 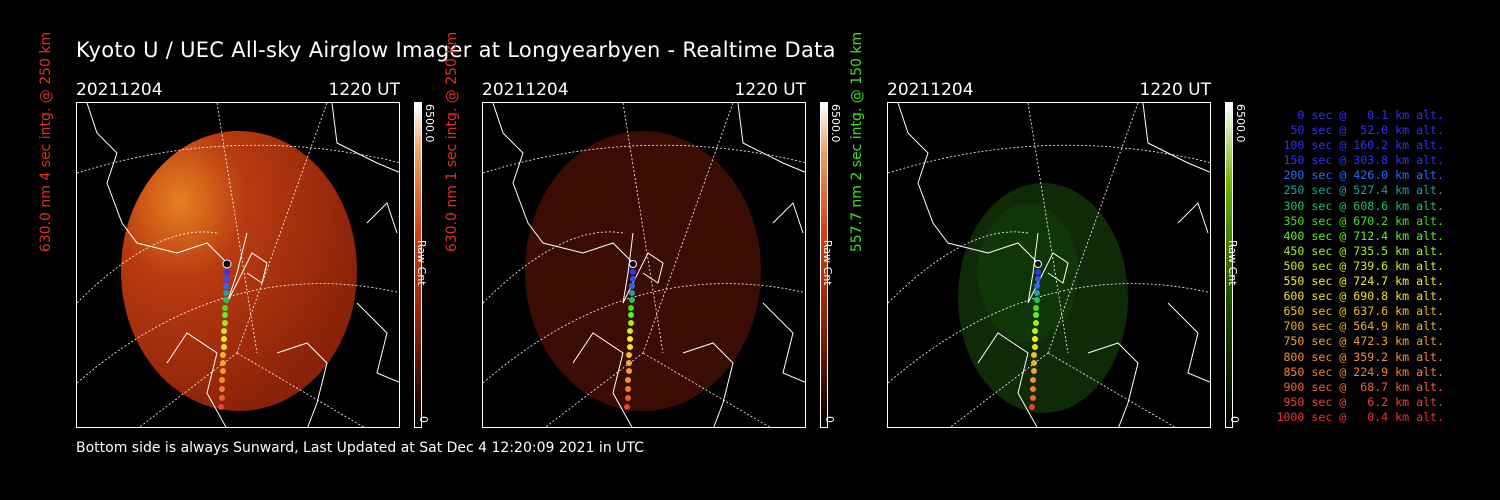 What do you see at coordinates (1360, 416) in the screenshot?
I see `legend-item: 1000 sec @ 0.4 km alt.` at bounding box center [1360, 416].